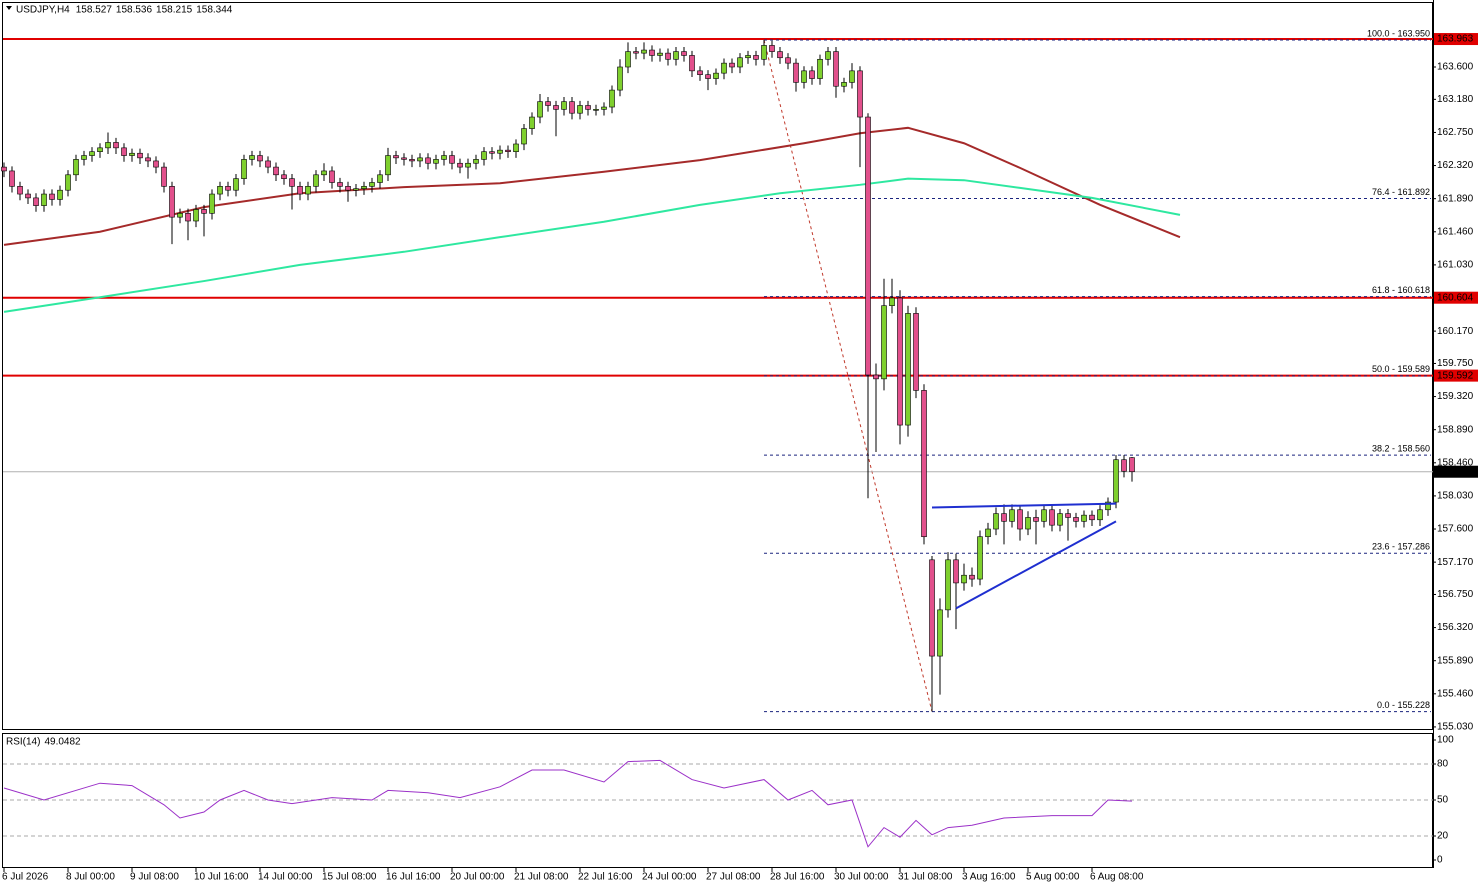 This screenshot has width=1479, height=888. What do you see at coordinates (1455, 594) in the screenshot?
I see `y-tick-label: 156.750` at bounding box center [1455, 594].